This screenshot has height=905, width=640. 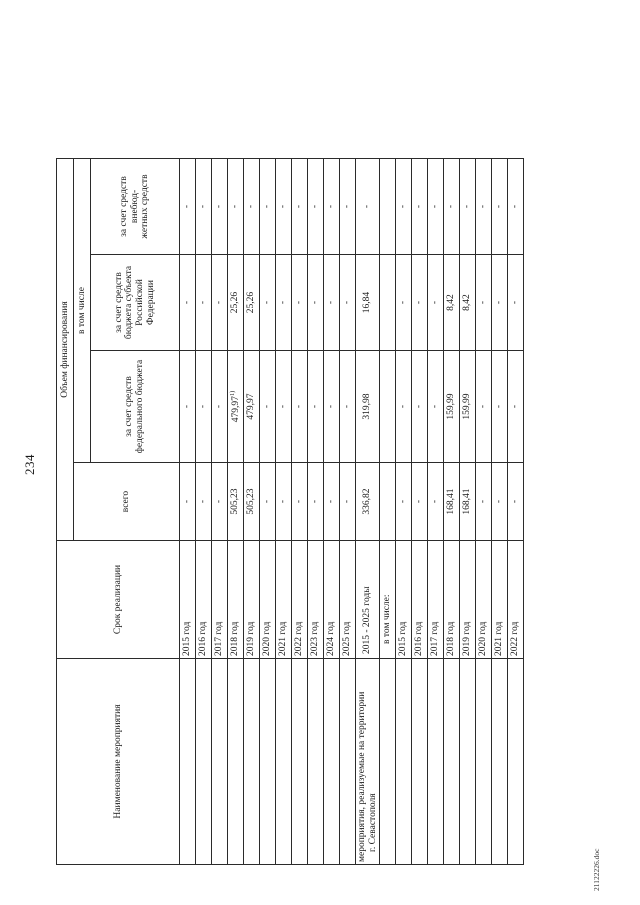 I want to click on page-number: 234, so click(x=29, y=464).